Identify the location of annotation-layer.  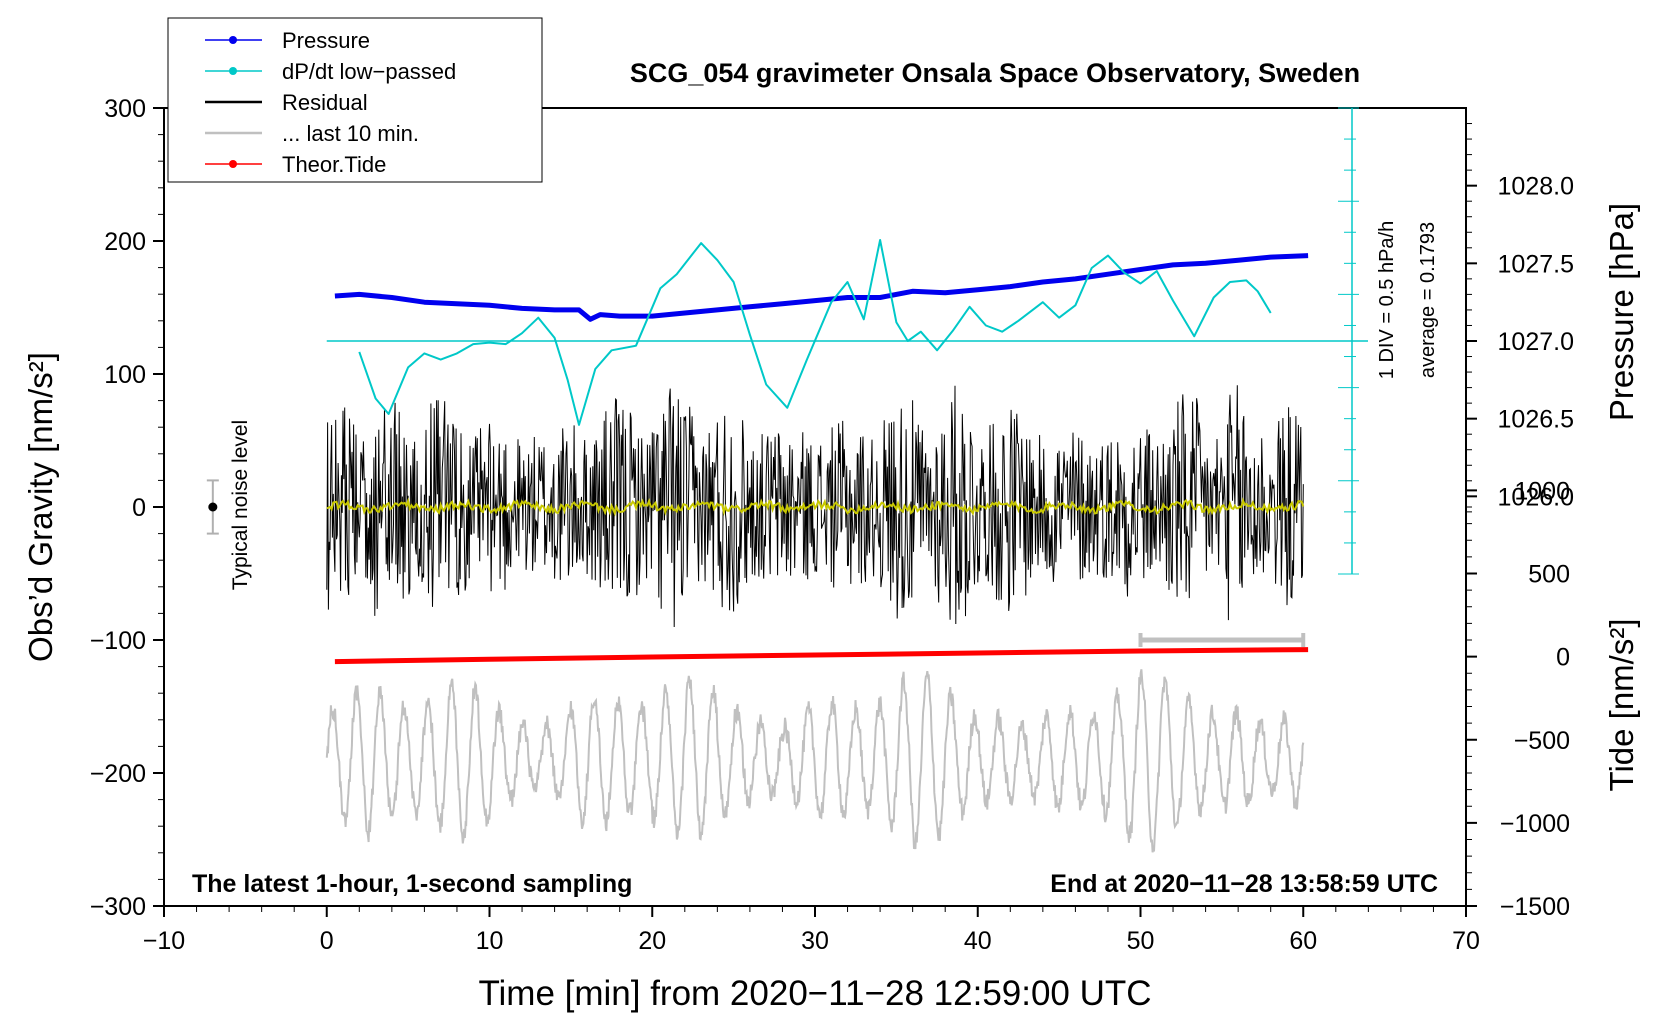
(756, 563).